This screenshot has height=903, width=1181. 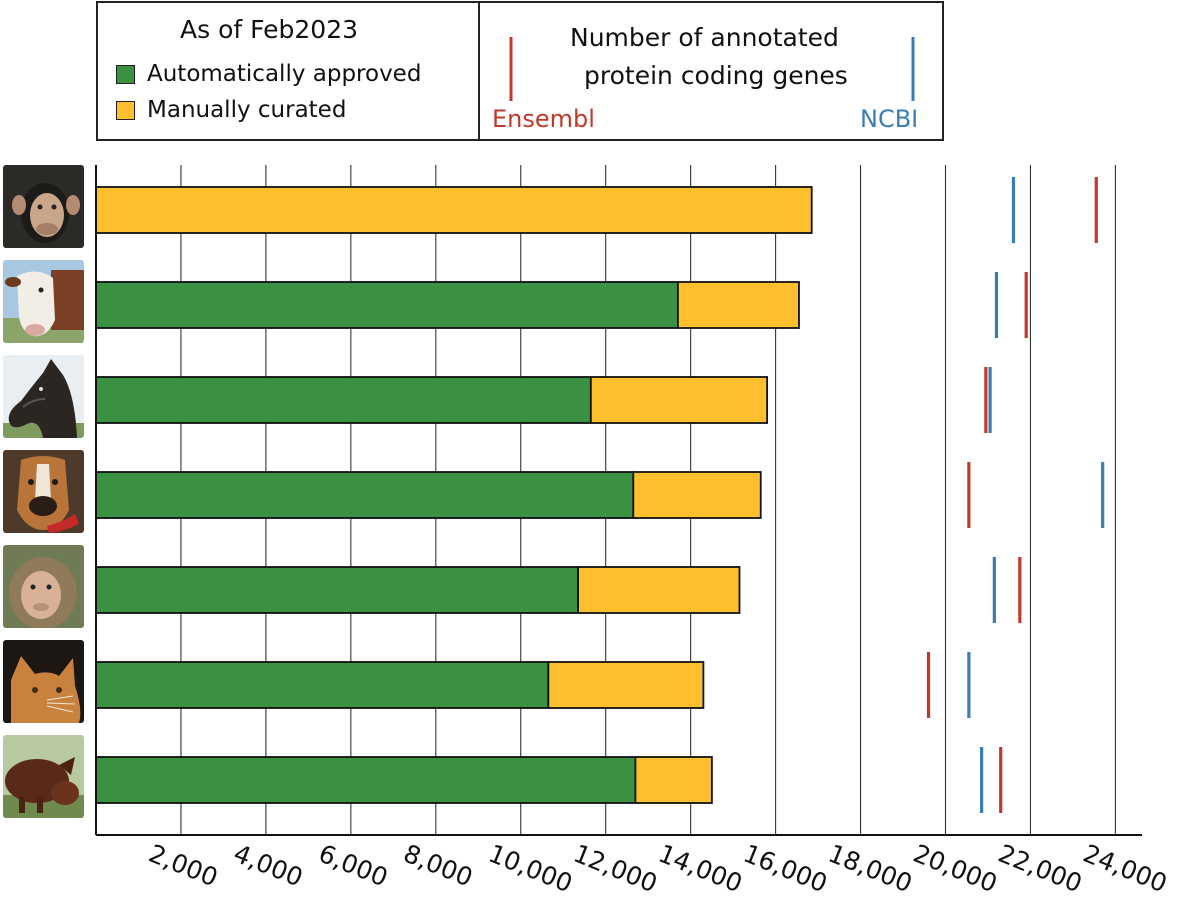 What do you see at coordinates (43, 491) in the screenshot?
I see `dog-image` at bounding box center [43, 491].